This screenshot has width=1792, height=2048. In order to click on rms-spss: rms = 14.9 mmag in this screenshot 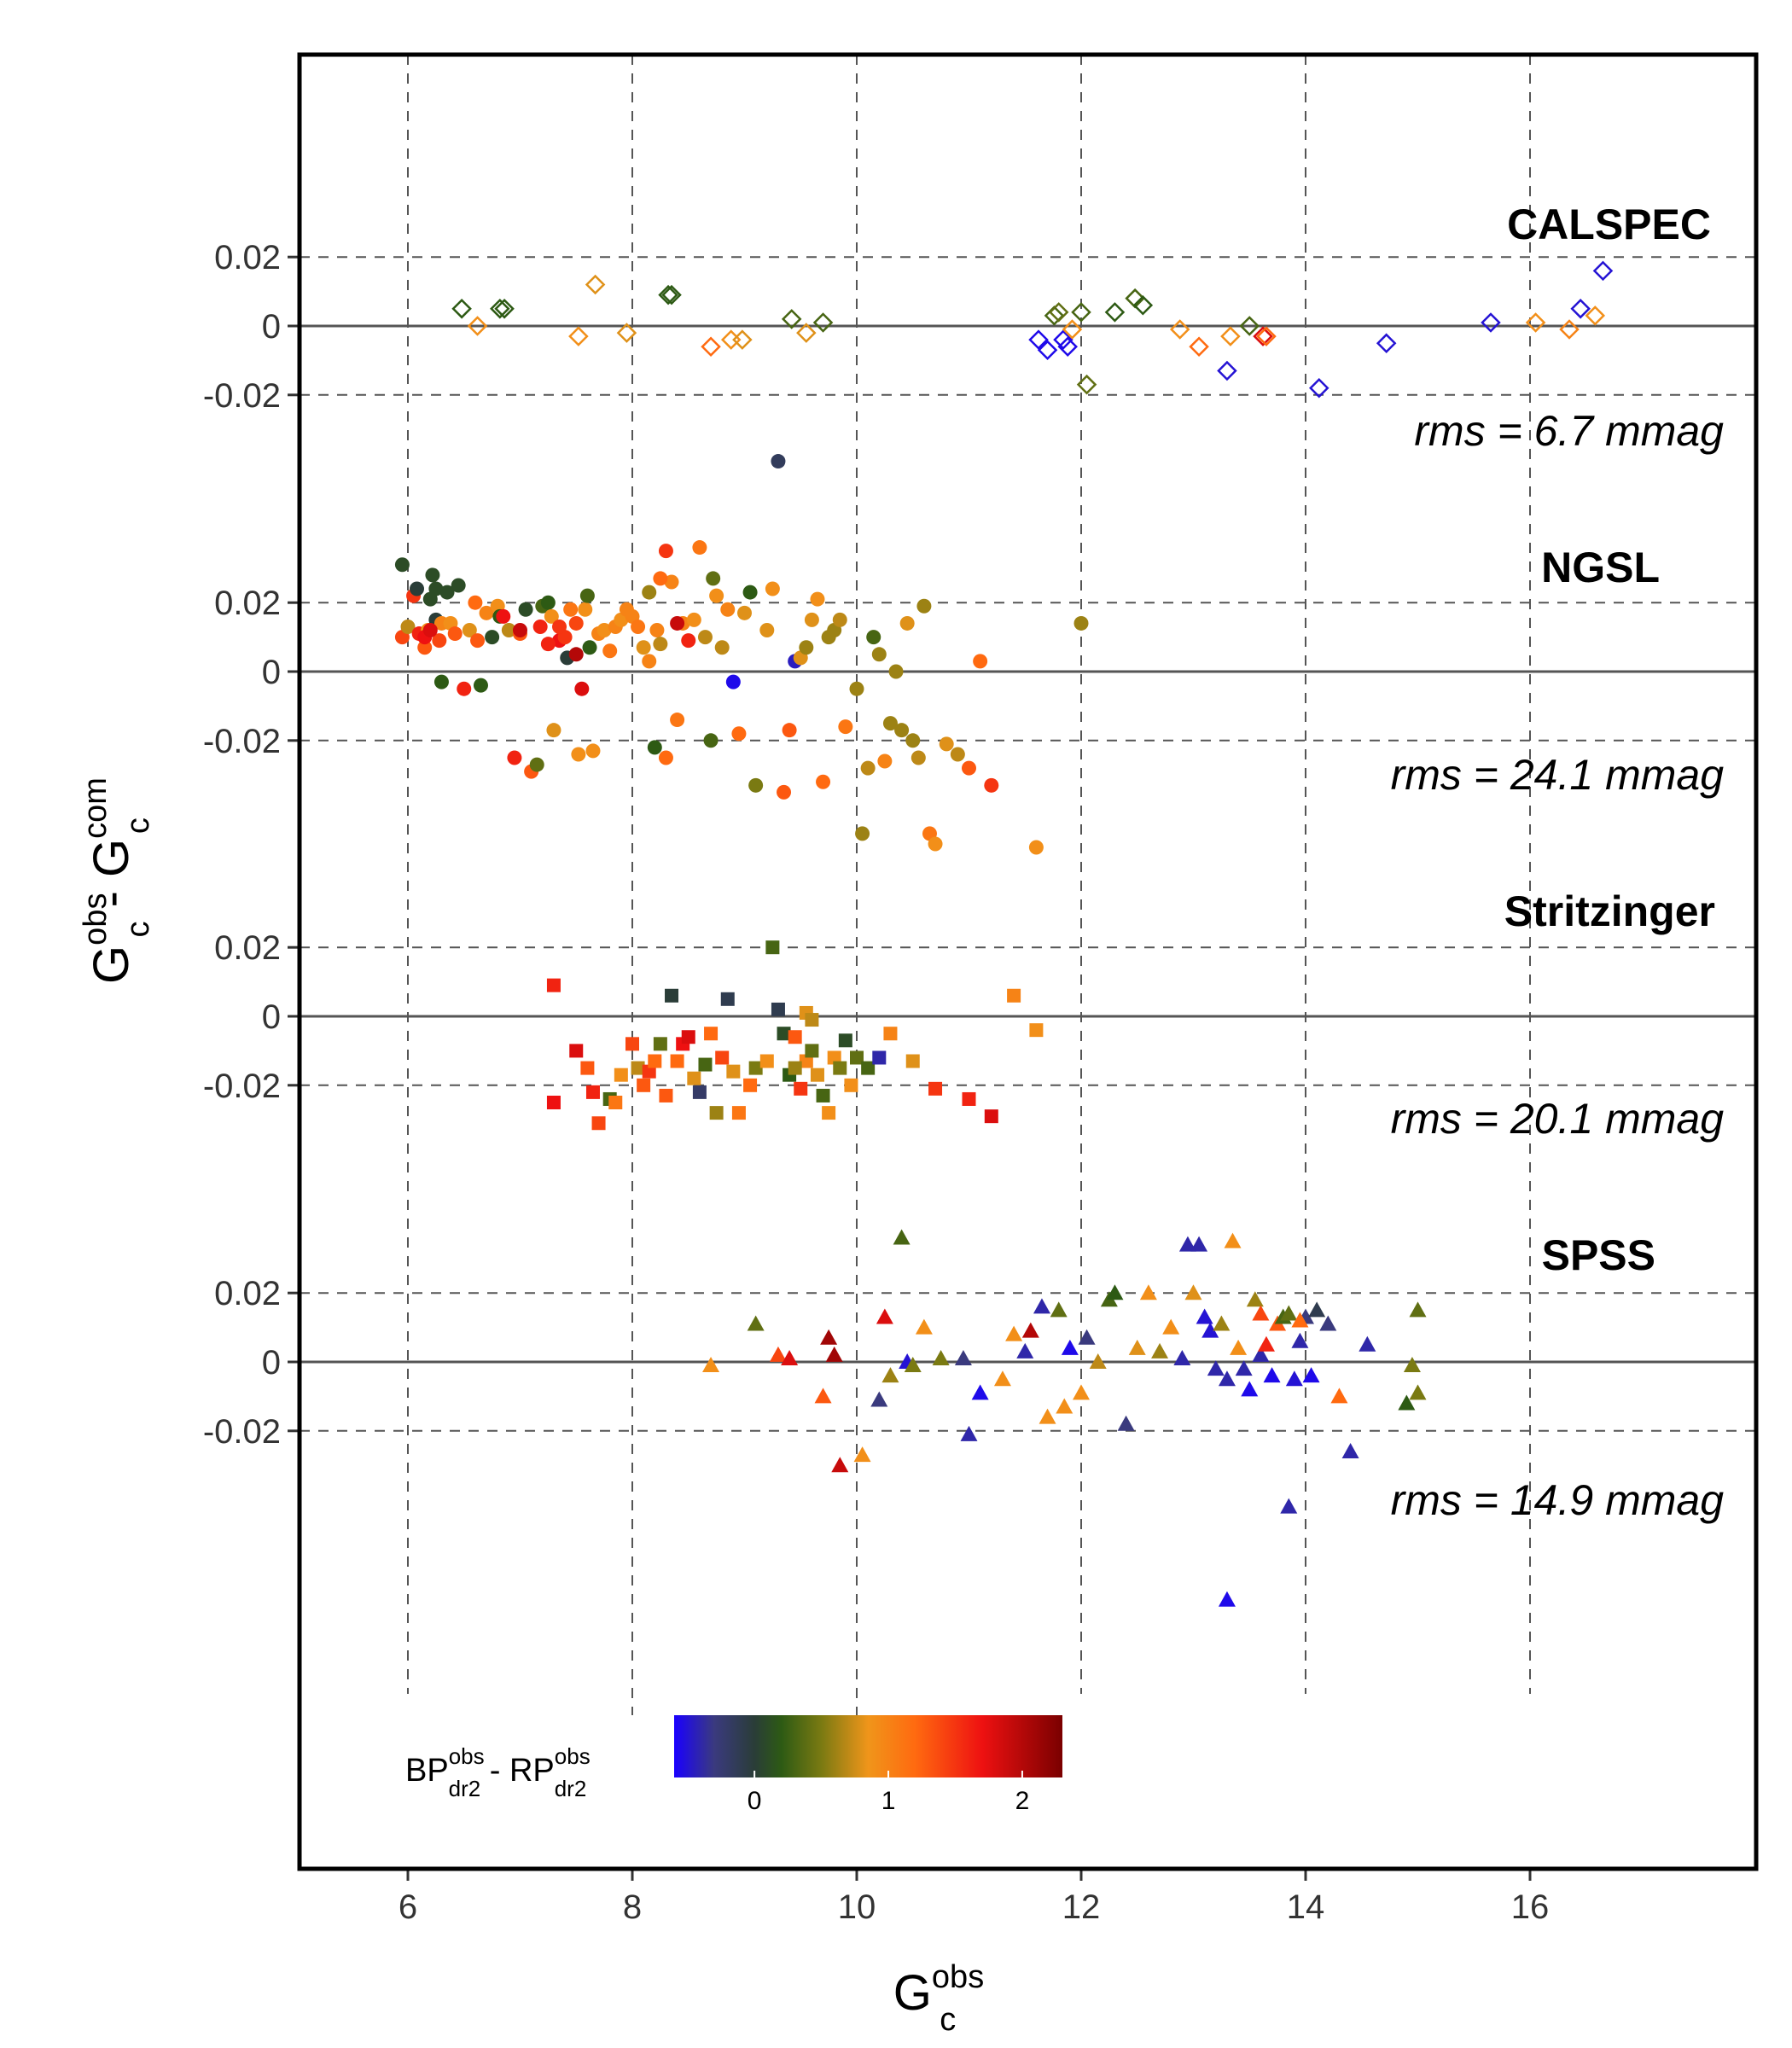, I will do `click(1558, 1500)`.